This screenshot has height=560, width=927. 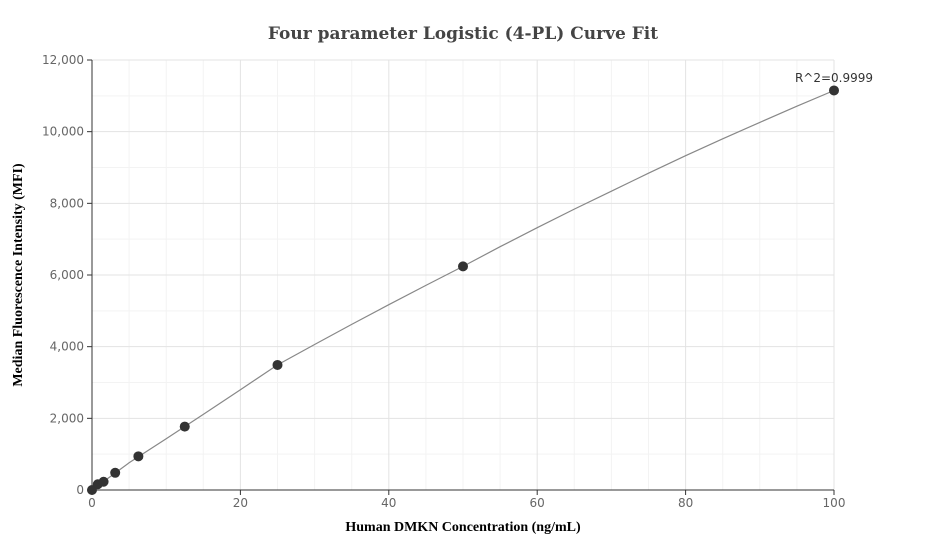 What do you see at coordinates (463, 34) in the screenshot?
I see `chart-title: Four parameter Logistic (4-PL) Curve Fit` at bounding box center [463, 34].